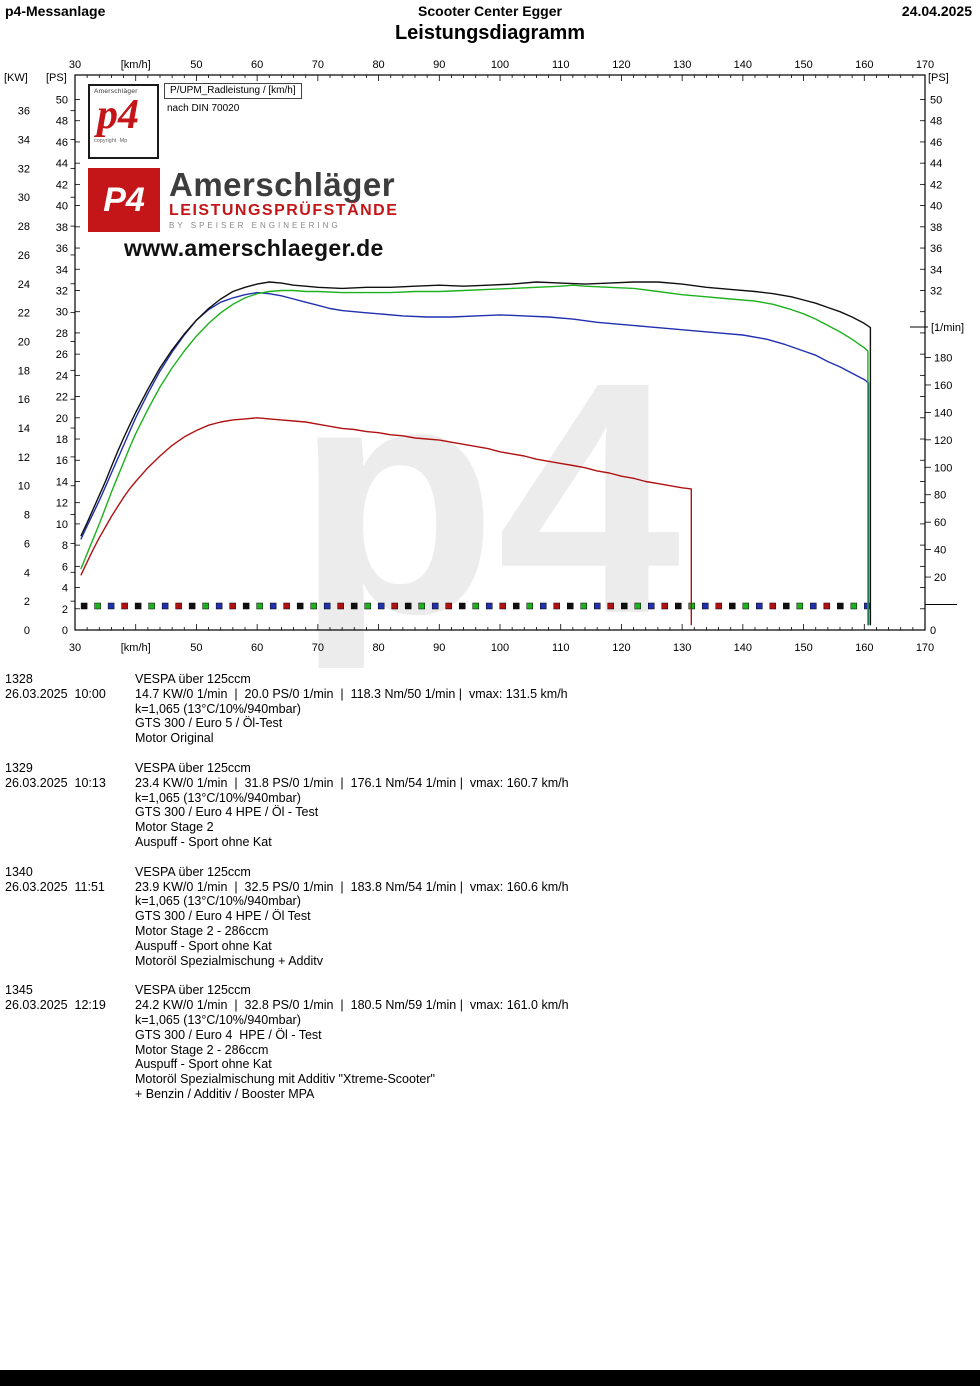  I want to click on p4-logo-icon: p4, so click(118, 115).